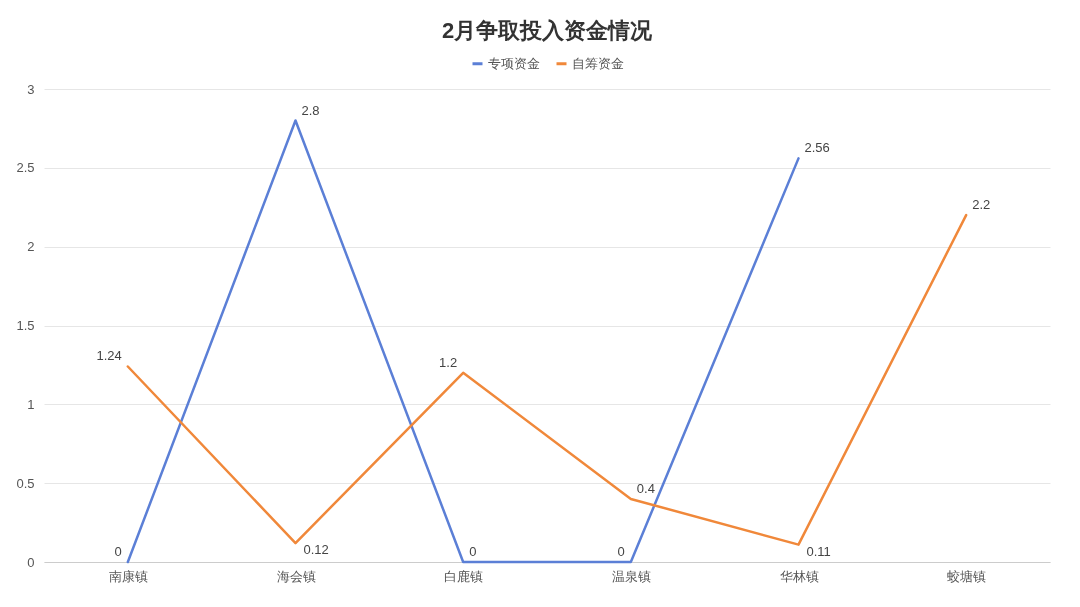 Image resolution: width=1080 pixels, height=607 pixels. Describe the element at coordinates (817, 148) in the screenshot. I see `data-label: 2.56` at that location.